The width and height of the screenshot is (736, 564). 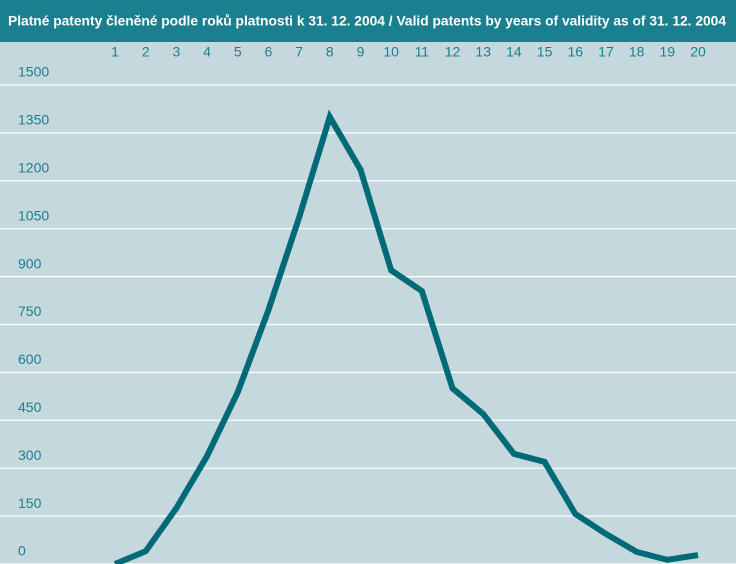 I want to click on x-tick-label: 14, so click(x=514, y=52).